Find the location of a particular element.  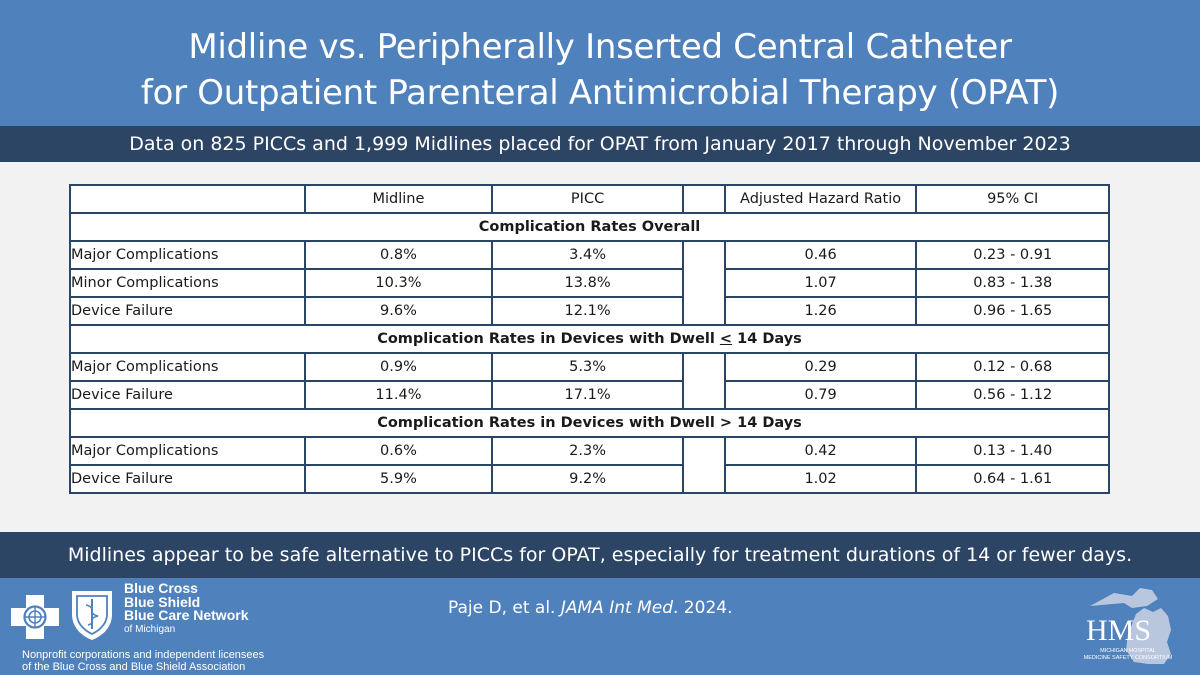

midline-value: 0.6% is located at coordinates (398, 451).